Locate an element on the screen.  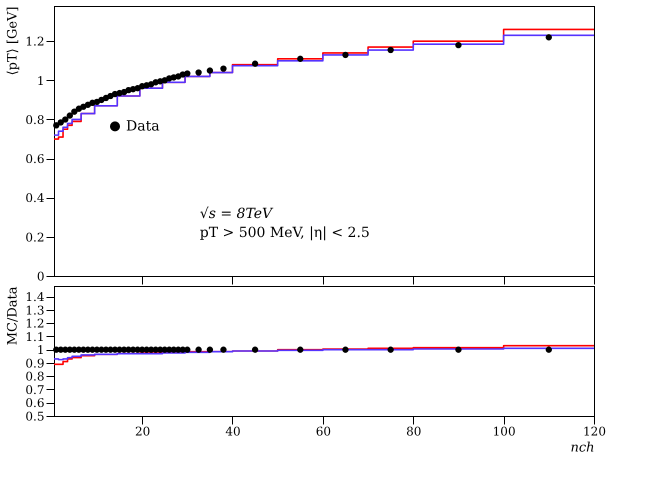
y-axis-title: MC/Data is located at coordinates (12, 316).